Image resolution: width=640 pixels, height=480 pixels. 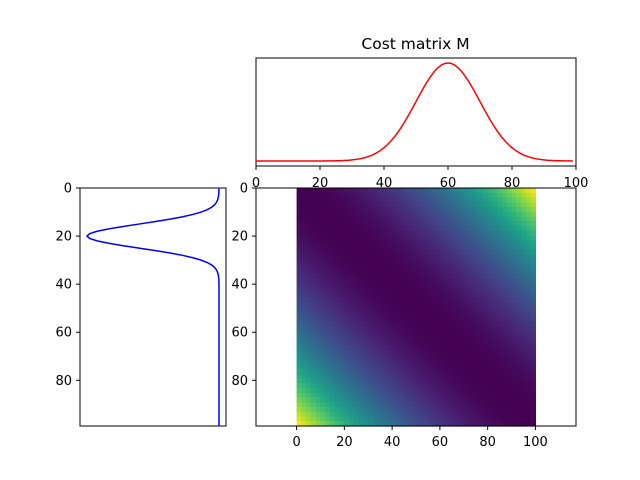 I want to click on top-x-tick-label: 100, so click(x=576, y=183).